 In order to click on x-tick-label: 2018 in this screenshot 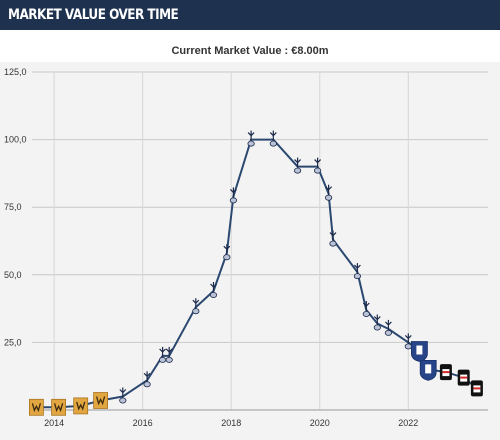, I will do `click(231, 423)`.